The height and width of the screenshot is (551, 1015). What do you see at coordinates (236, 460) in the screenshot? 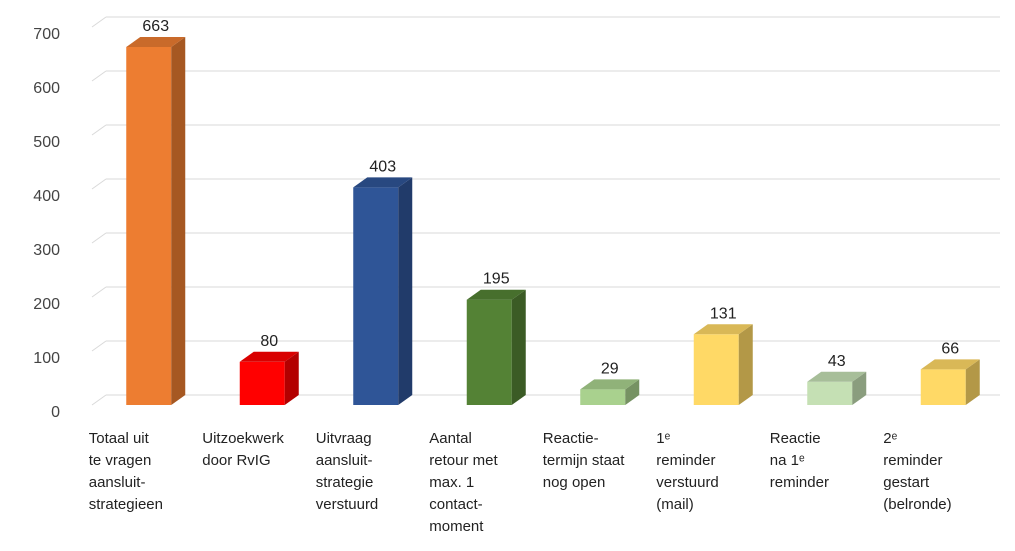
I see `x-tick-label: door RvIG` at bounding box center [236, 460].